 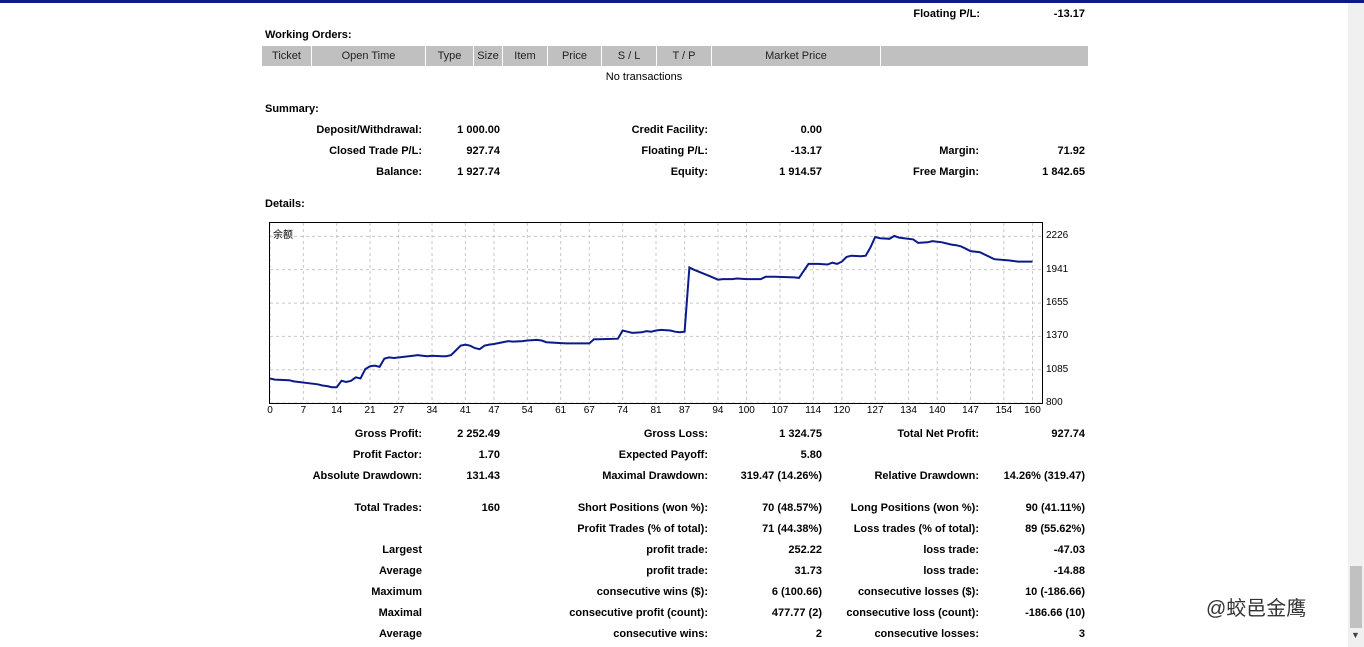 What do you see at coordinates (669, 130) in the screenshot?
I see `credit-label: Credit Facility:` at bounding box center [669, 130].